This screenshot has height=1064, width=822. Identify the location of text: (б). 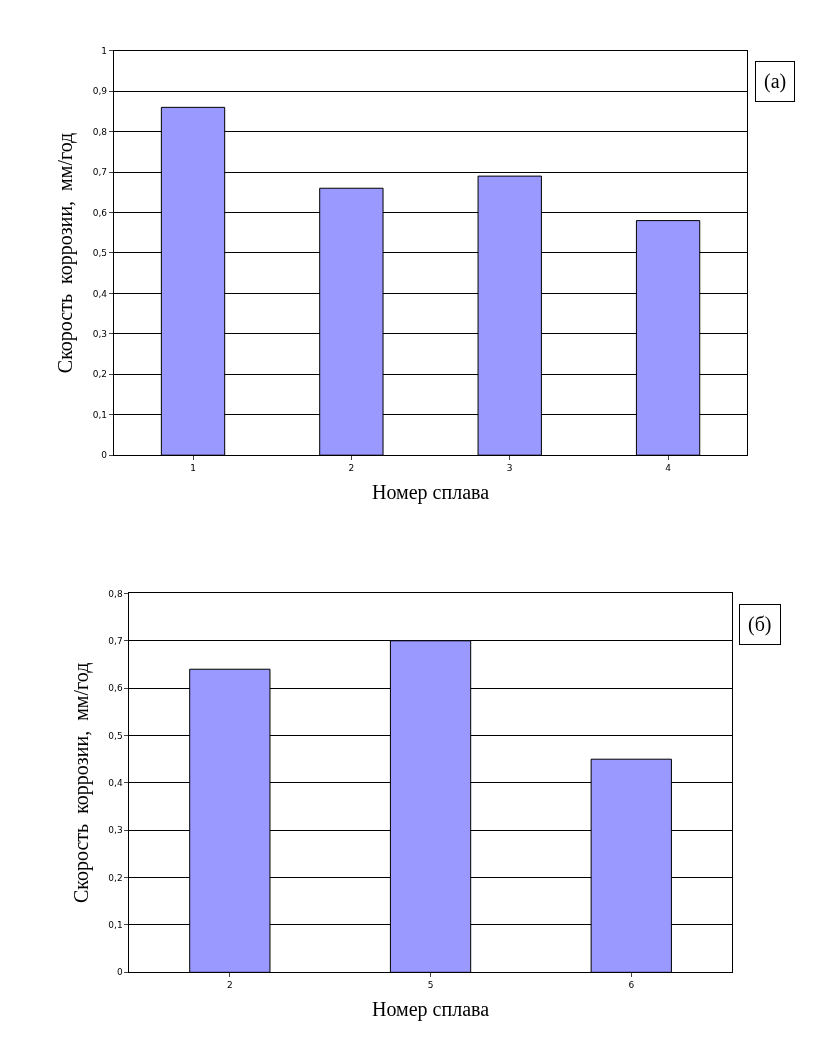
(760, 624).